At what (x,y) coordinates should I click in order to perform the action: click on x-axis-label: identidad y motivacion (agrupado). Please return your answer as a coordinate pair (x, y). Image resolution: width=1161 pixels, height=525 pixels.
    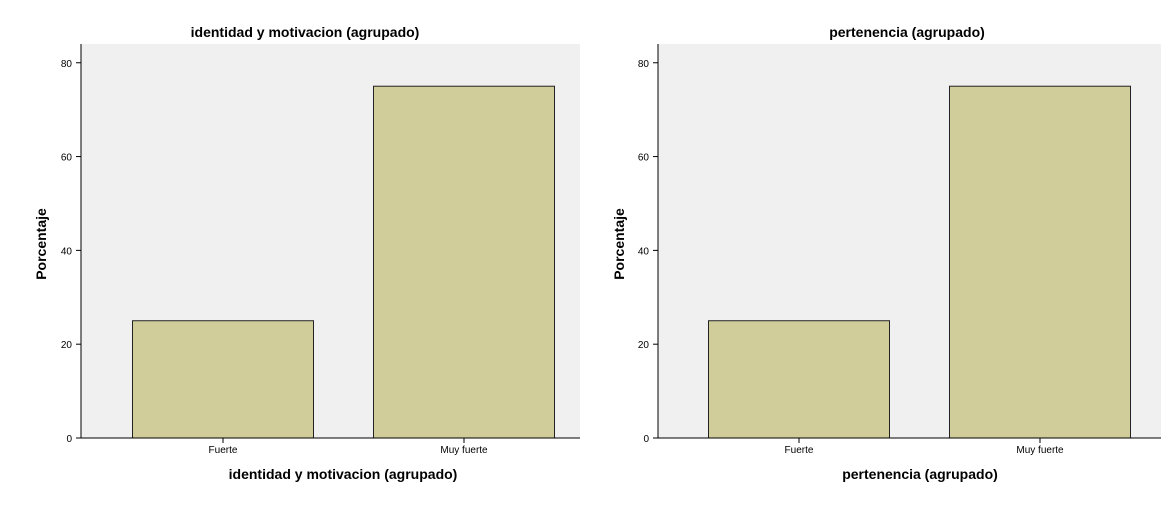
    Looking at the image, I should click on (343, 474).